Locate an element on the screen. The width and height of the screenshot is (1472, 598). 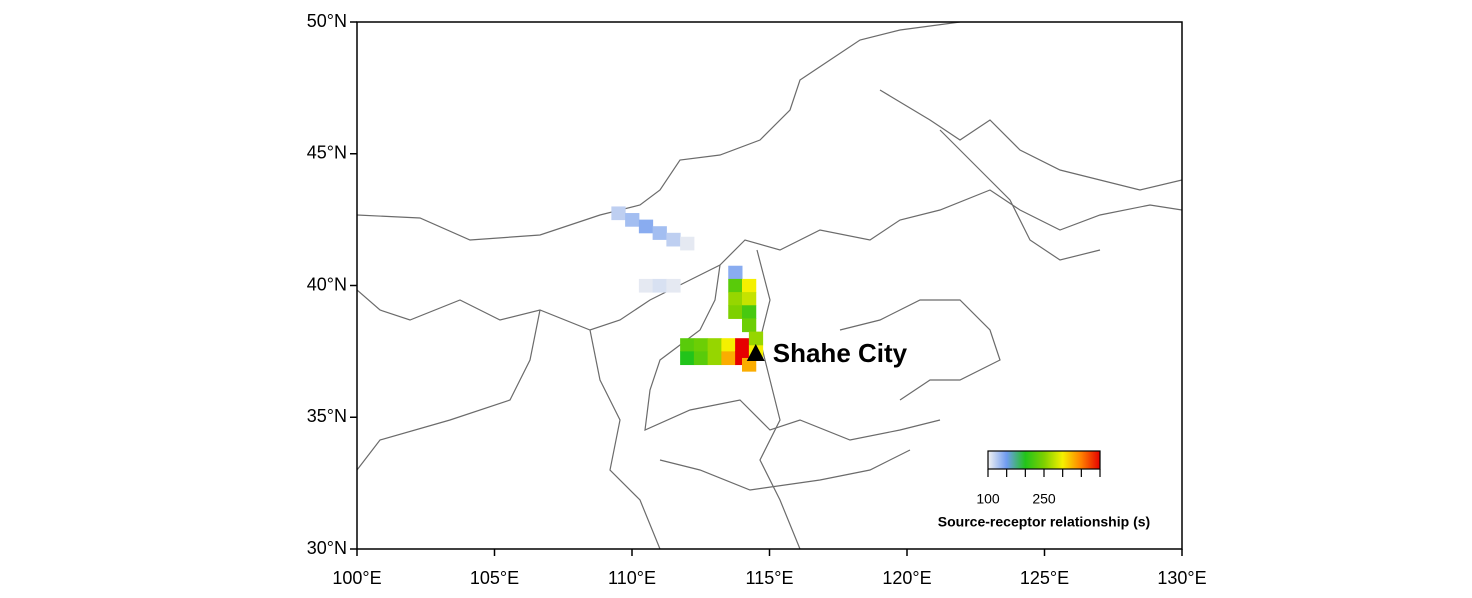
colorbar-tick-label: 100 is located at coordinates (988, 499).